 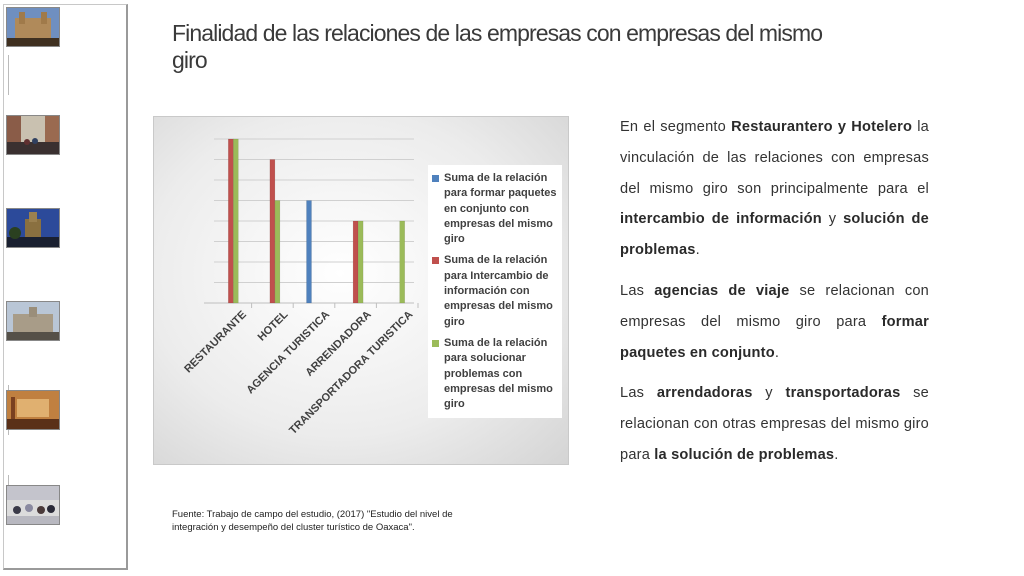 I want to click on thumb-street-image, so click(x=33, y=135).